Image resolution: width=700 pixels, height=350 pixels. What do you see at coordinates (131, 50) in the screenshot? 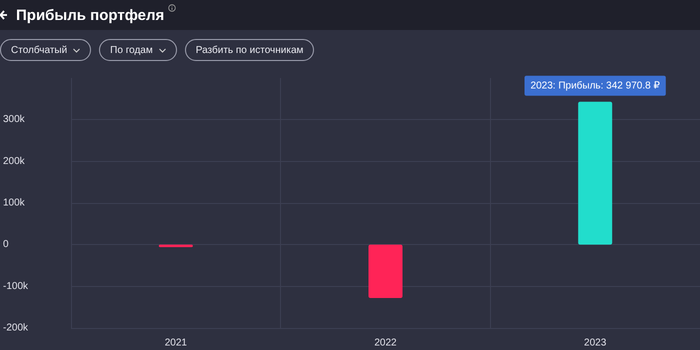
I see `text: По годам` at bounding box center [131, 50].